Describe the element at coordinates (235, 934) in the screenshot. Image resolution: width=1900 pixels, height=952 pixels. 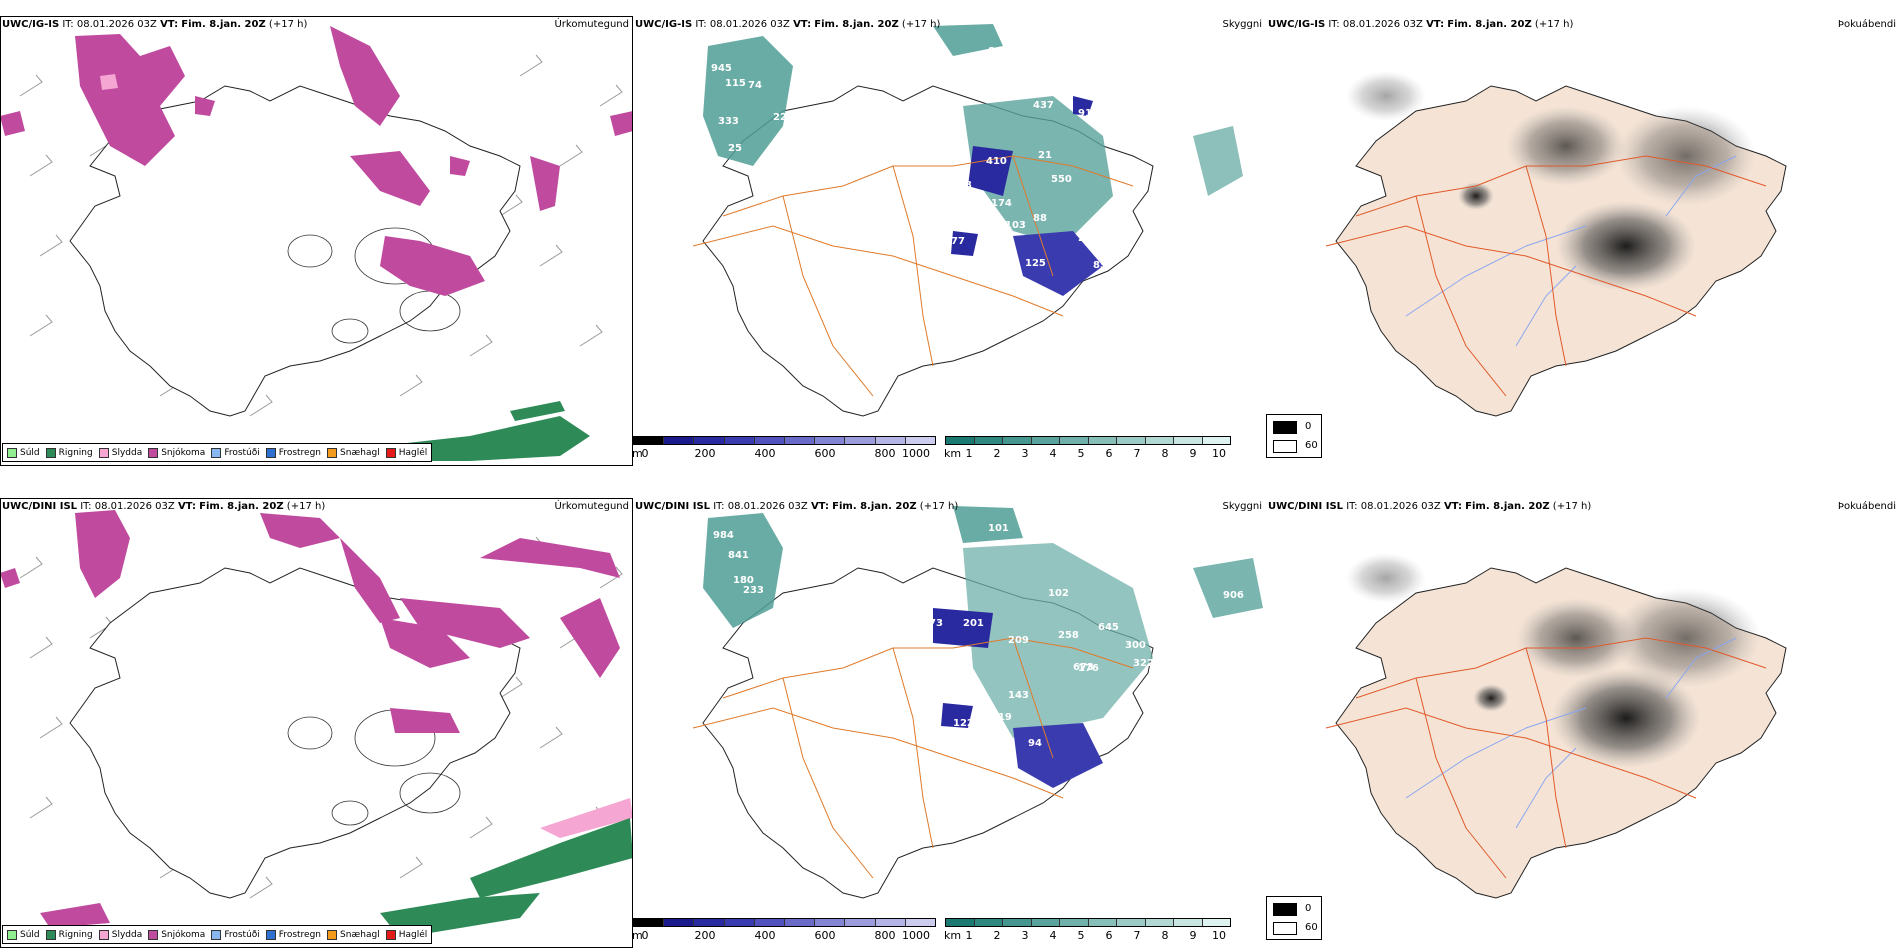
I see `legend-item: Frostúði` at that location.